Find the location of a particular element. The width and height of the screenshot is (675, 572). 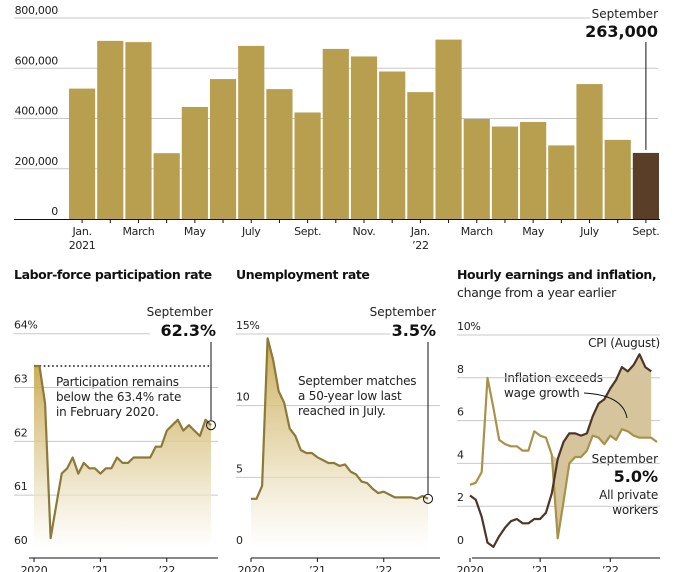

earnings-y-tick-label: 4 is located at coordinates (460, 454).